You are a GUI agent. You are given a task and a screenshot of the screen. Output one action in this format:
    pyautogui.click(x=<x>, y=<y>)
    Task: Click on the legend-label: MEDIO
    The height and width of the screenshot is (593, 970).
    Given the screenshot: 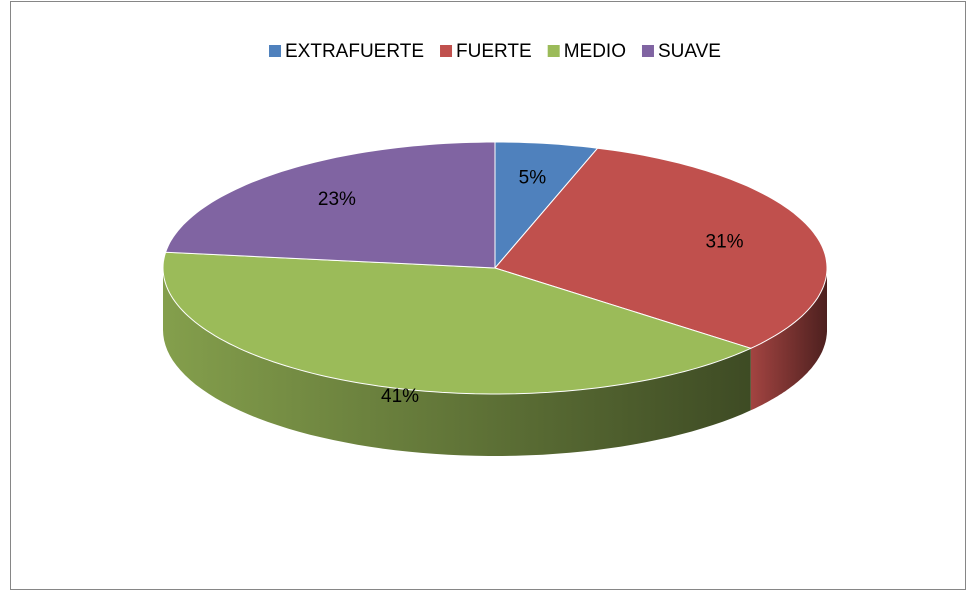 What is the action you would take?
    pyautogui.click(x=595, y=51)
    